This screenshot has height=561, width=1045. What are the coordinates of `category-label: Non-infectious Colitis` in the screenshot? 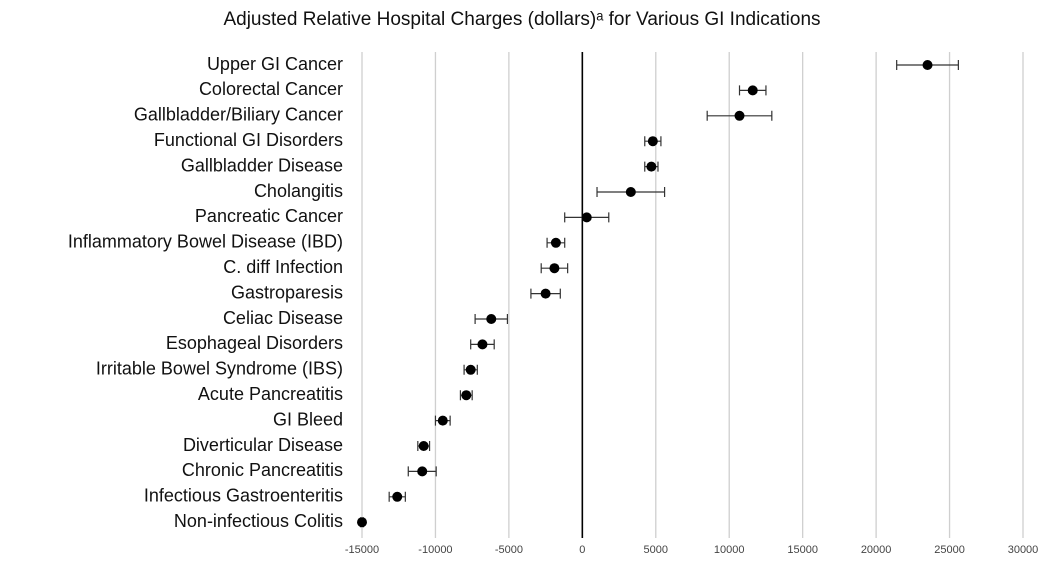 It's located at (258, 521).